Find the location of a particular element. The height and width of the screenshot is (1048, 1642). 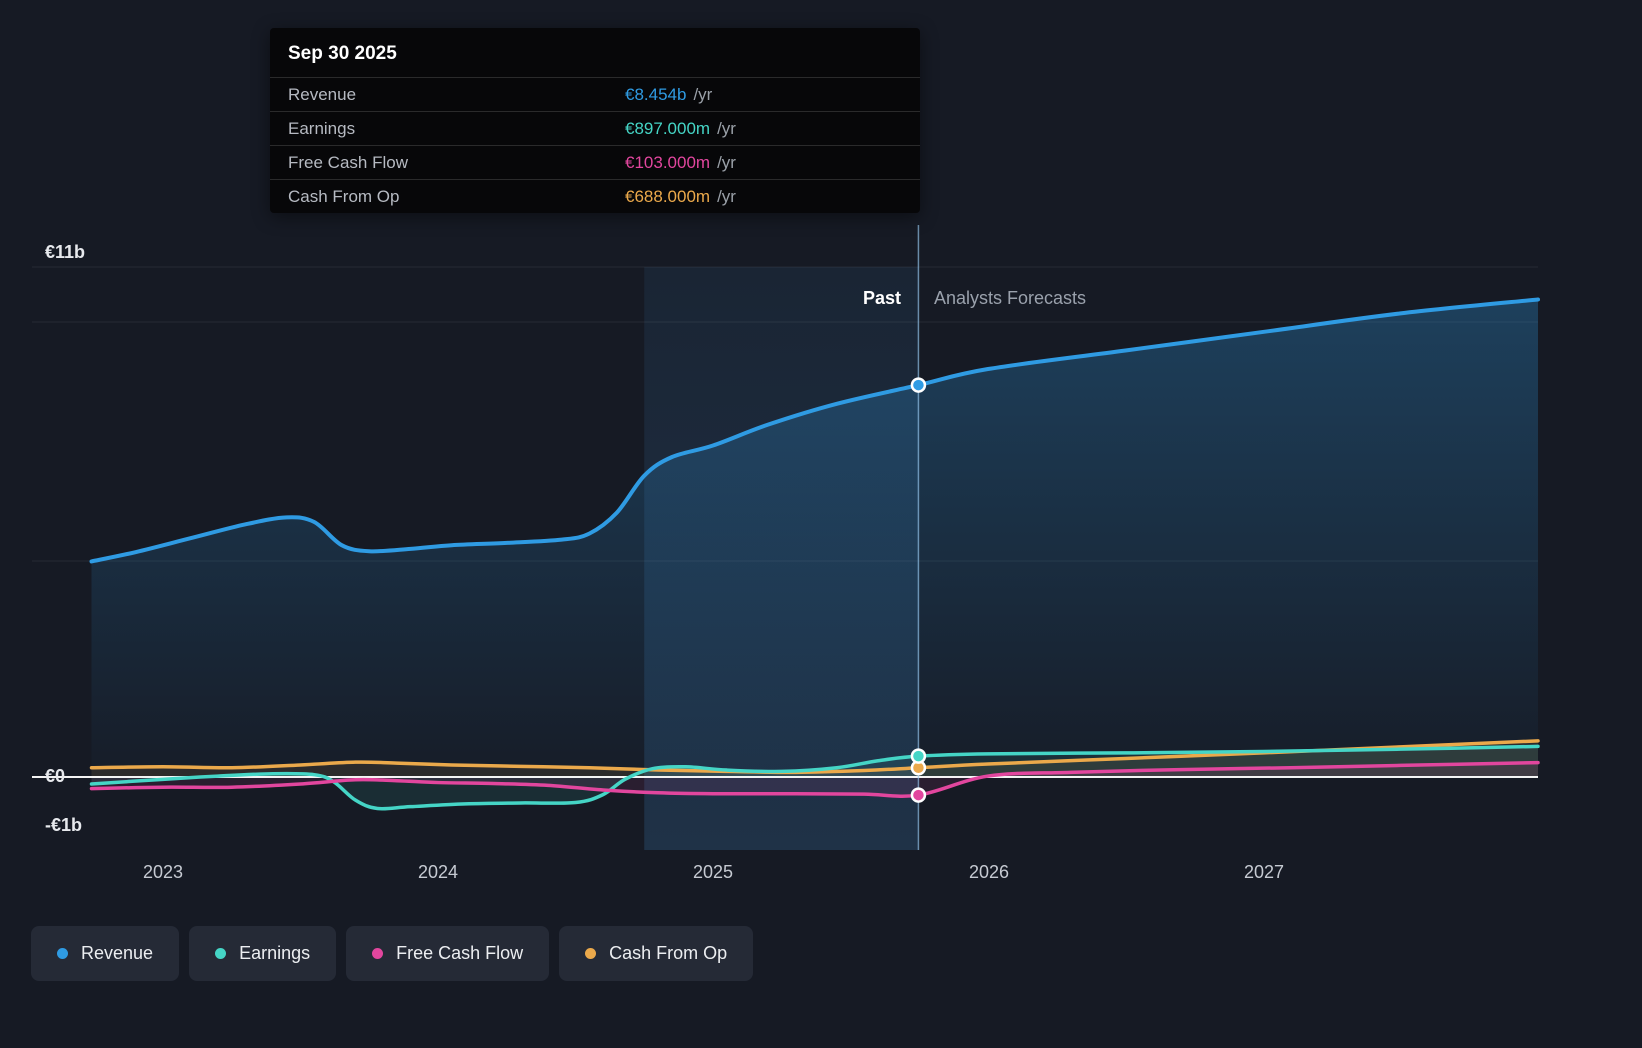

forecast-label: Analysts Forecasts is located at coordinates (1010, 298).